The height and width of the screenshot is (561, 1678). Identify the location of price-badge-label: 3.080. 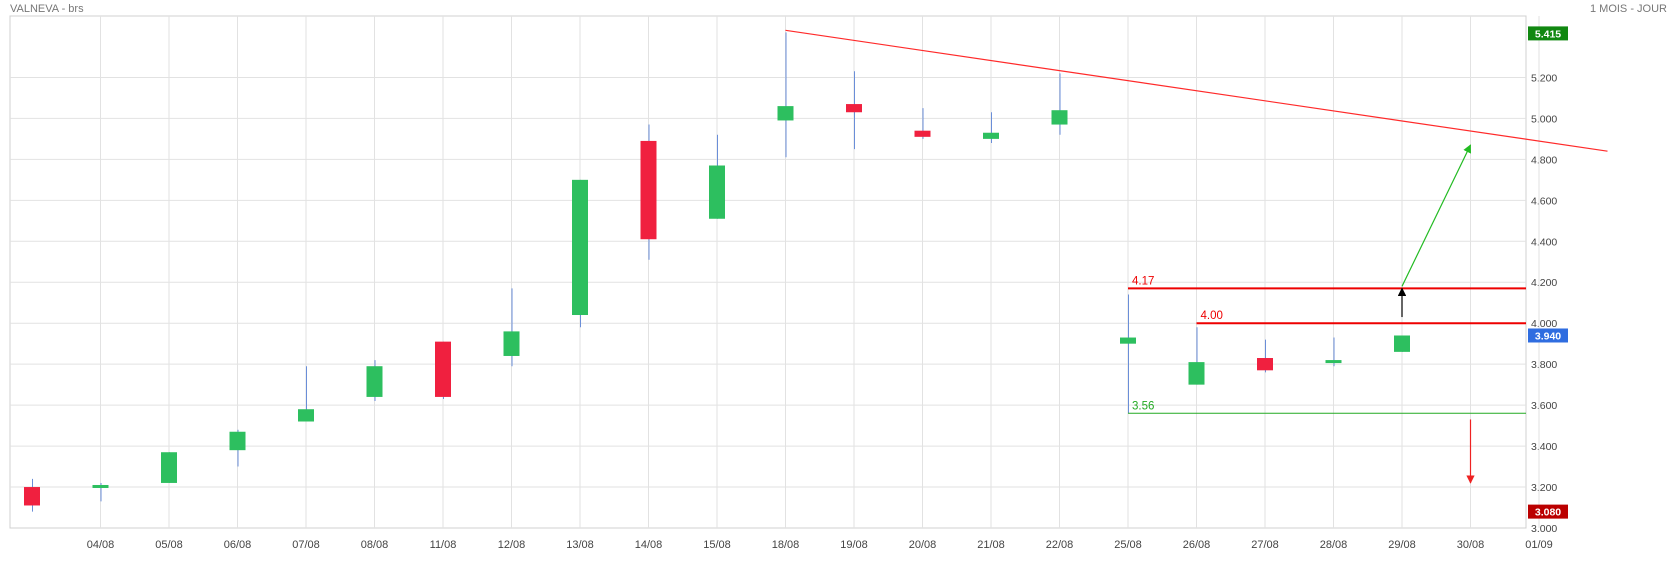
(1548, 513).